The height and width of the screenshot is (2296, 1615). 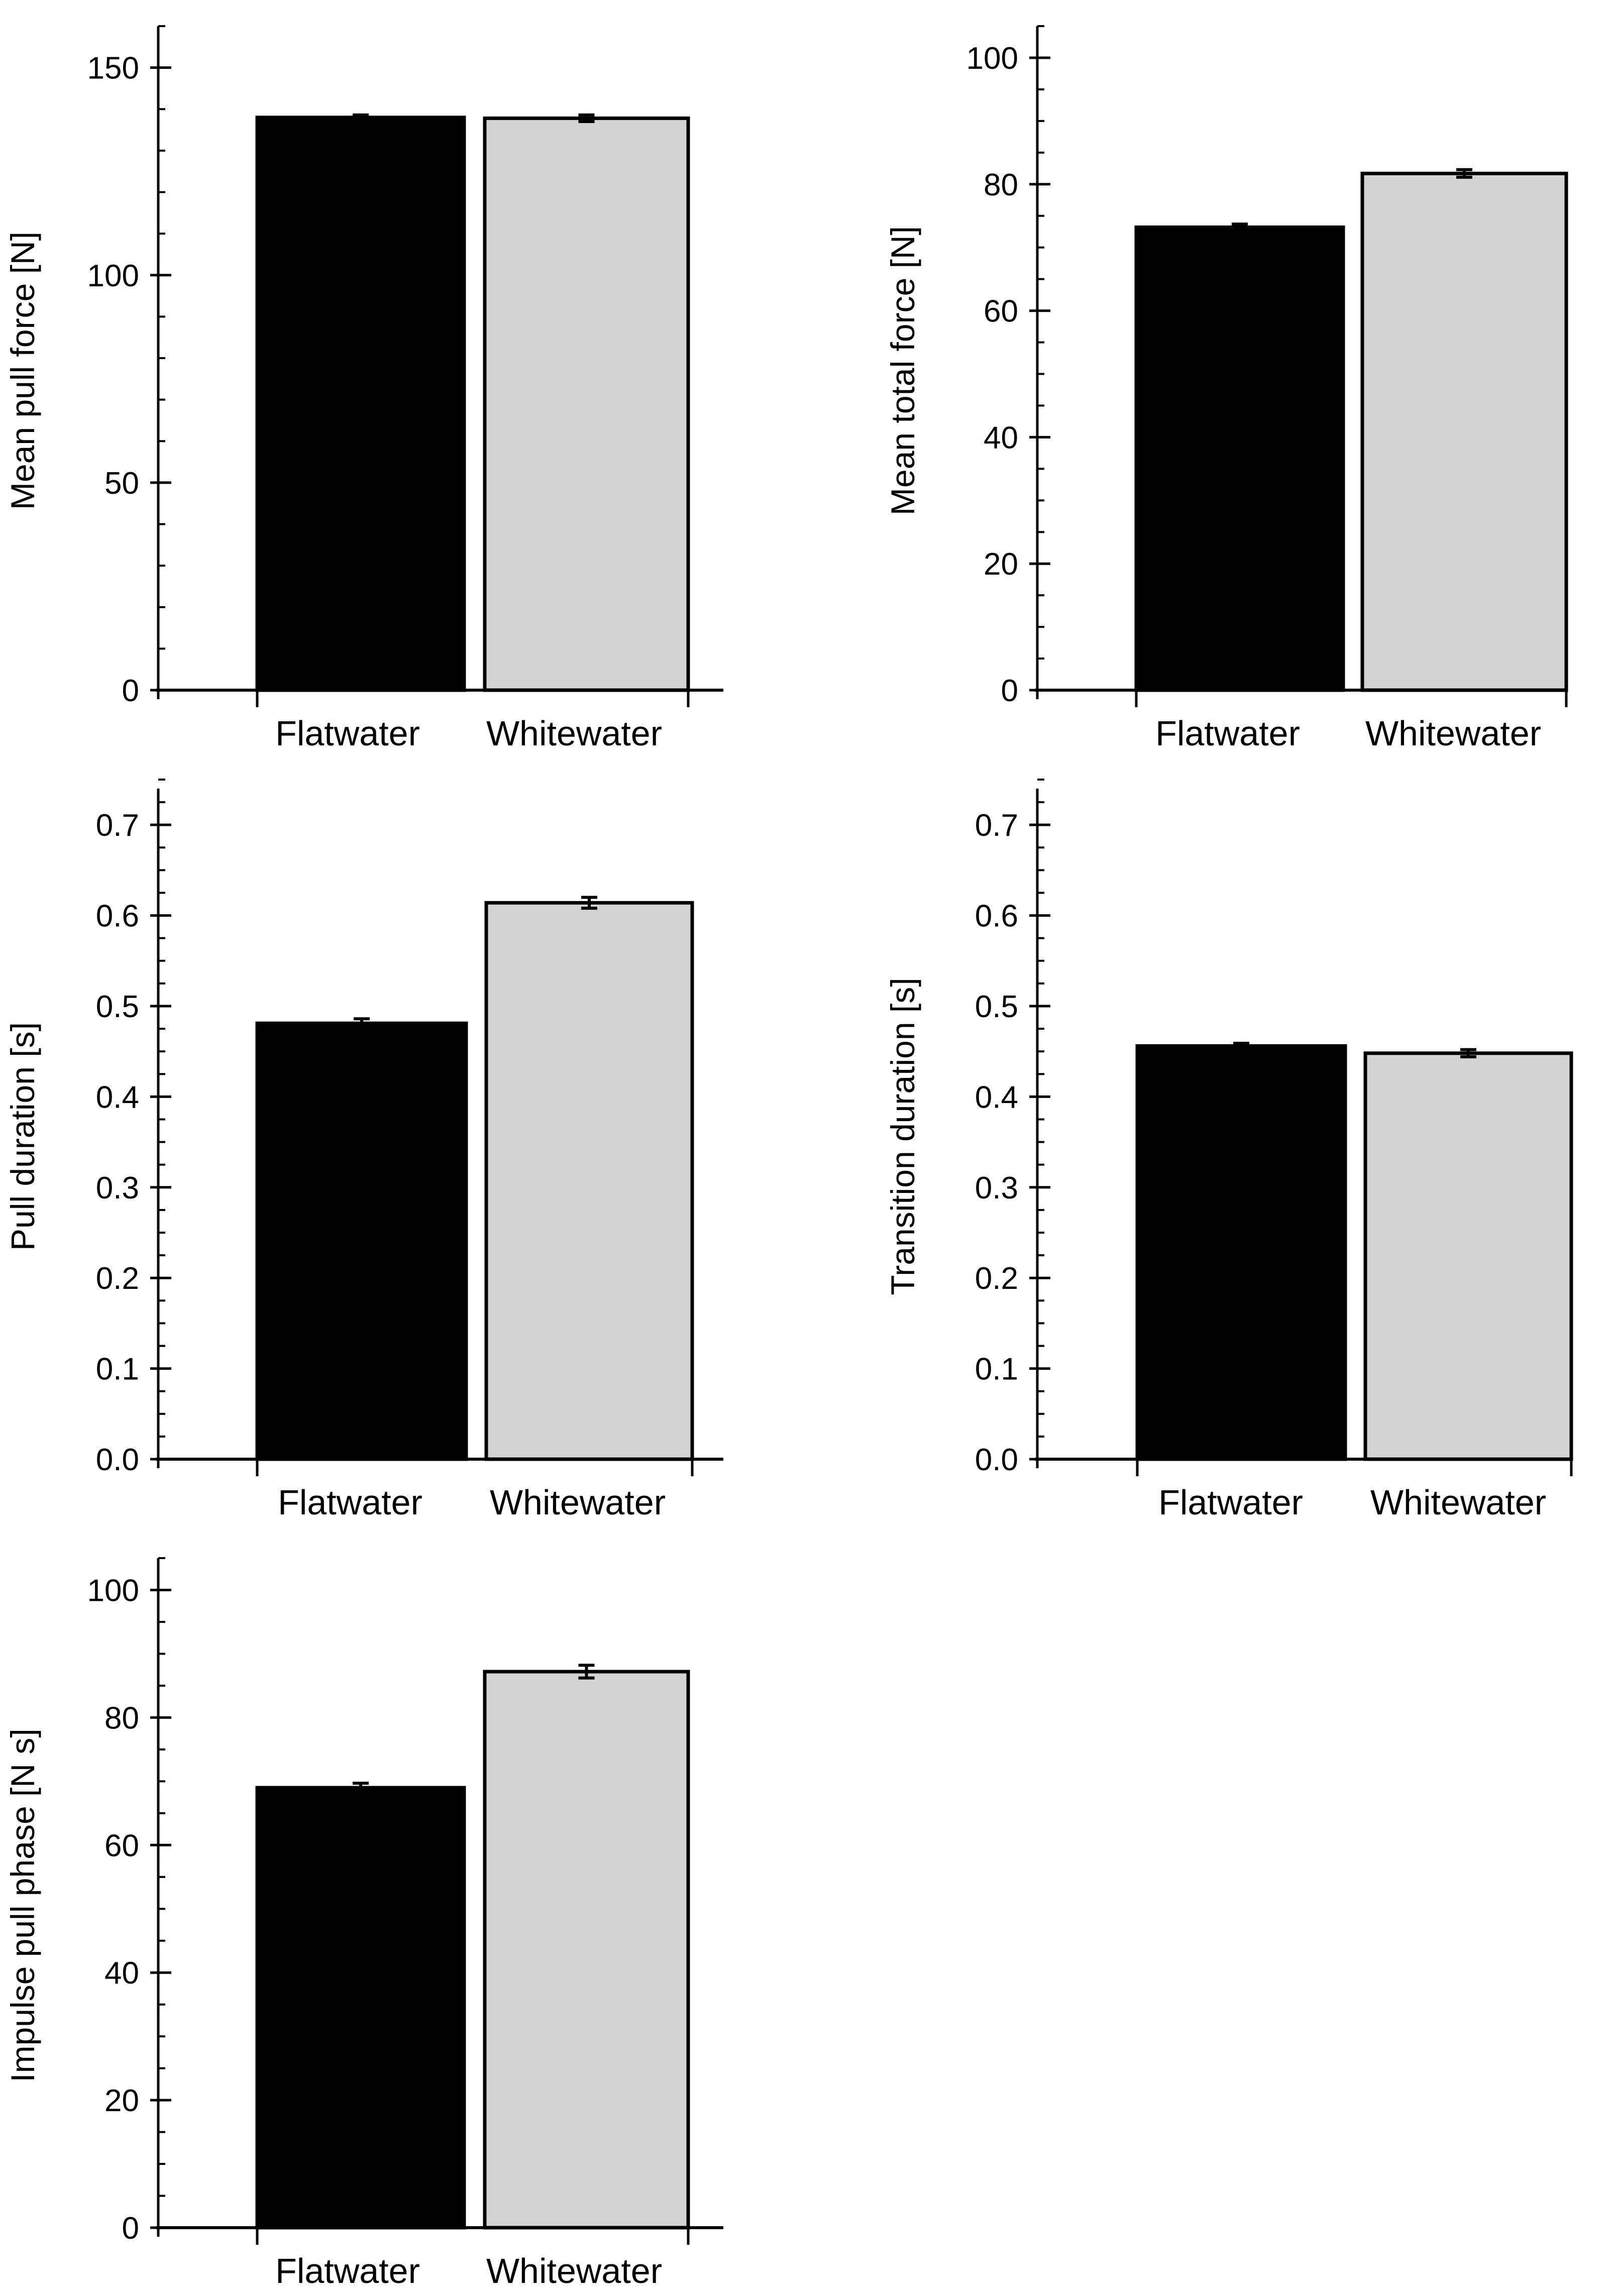 What do you see at coordinates (113, 68) in the screenshot?
I see `y-tick-label: 150` at bounding box center [113, 68].